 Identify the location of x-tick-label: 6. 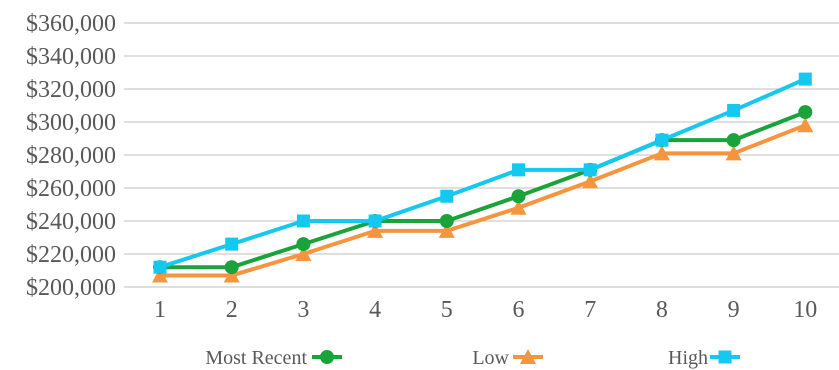
(519, 310).